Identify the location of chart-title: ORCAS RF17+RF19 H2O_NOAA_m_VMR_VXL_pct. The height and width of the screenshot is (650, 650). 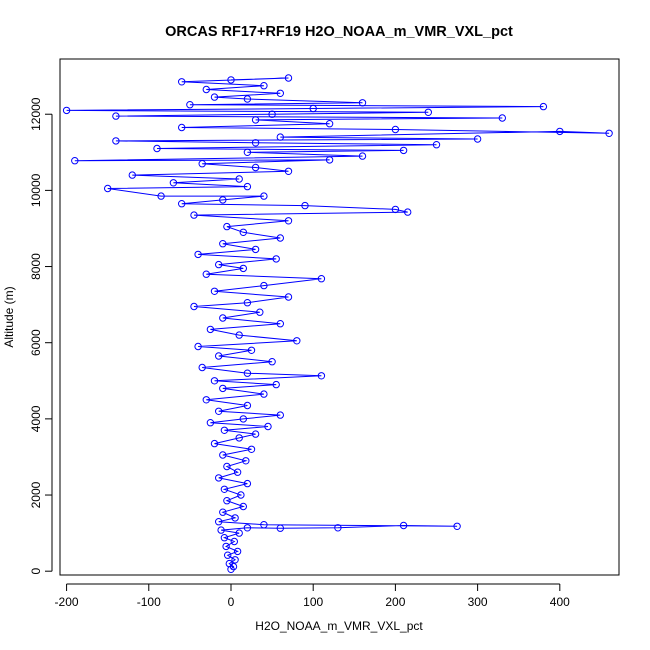
(339, 32).